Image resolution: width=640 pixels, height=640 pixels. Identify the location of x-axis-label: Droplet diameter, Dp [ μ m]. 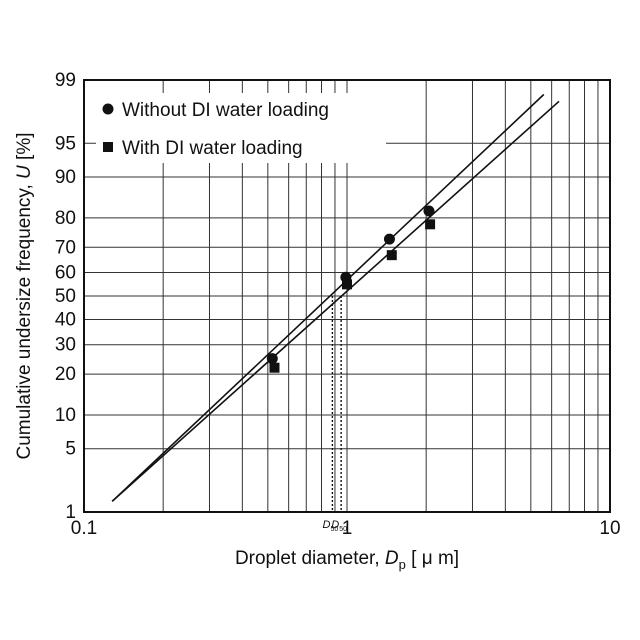
(347, 560).